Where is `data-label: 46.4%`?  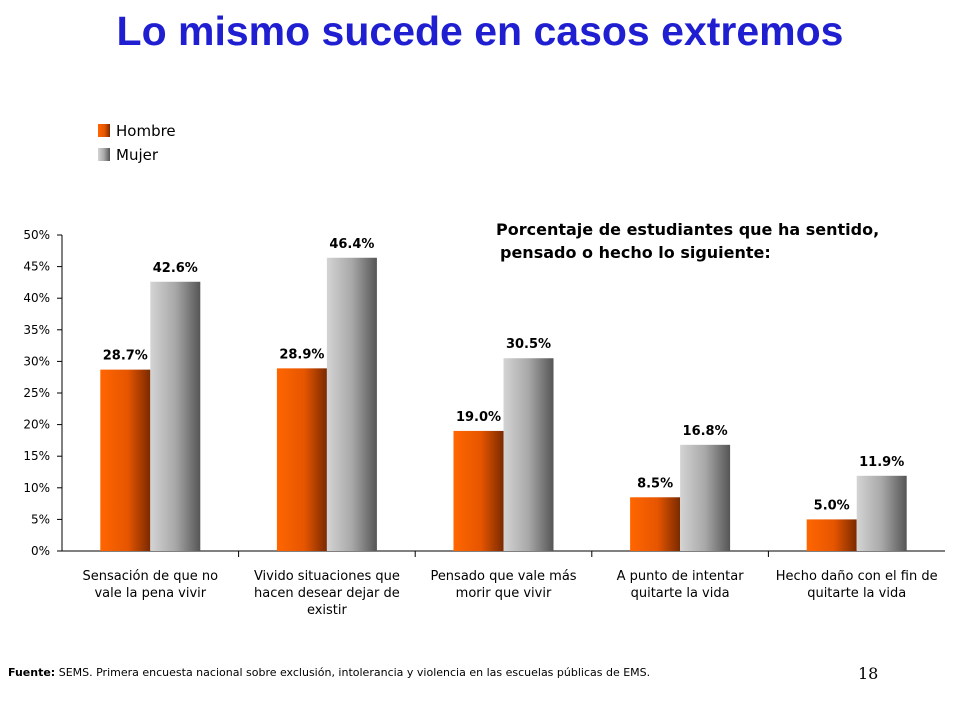 data-label: 46.4% is located at coordinates (351, 244).